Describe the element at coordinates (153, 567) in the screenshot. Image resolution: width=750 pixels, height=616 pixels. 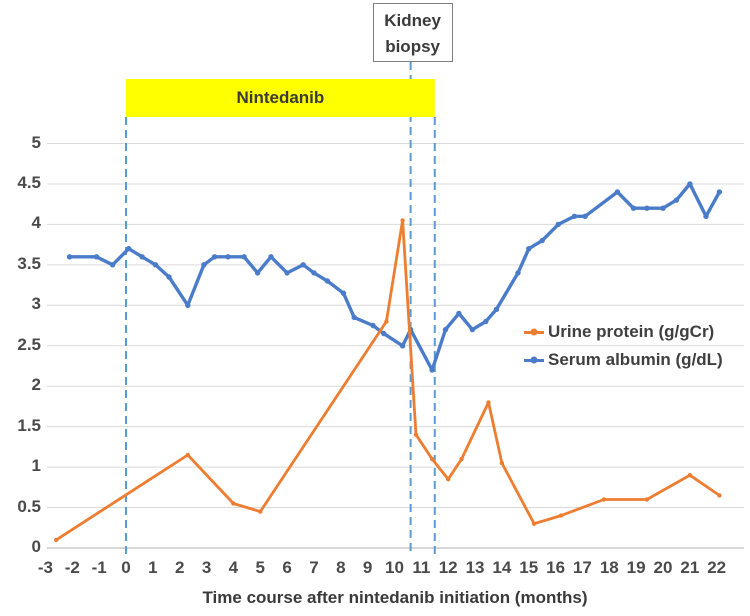
I see `x-tick-label: 1` at that location.